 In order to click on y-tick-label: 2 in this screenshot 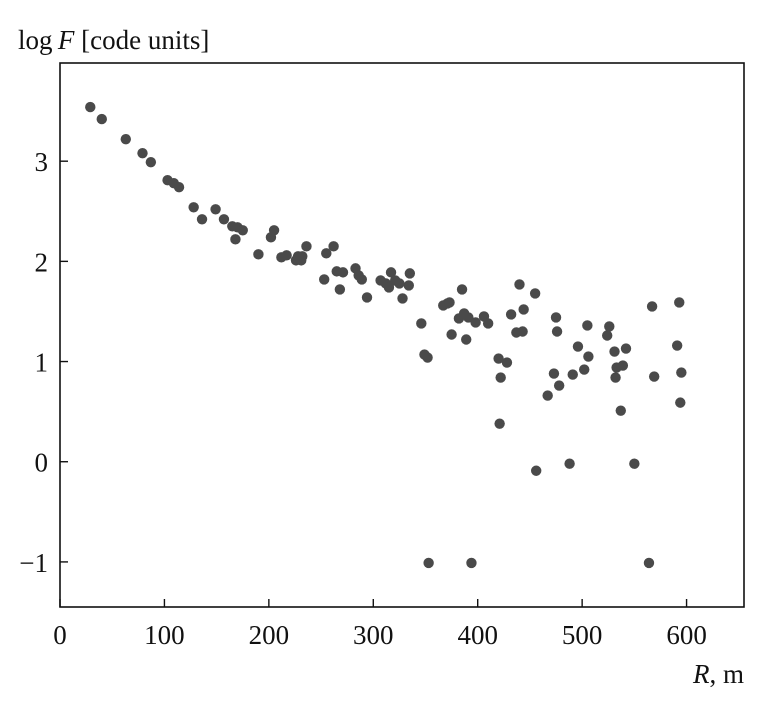, I will do `click(42, 262)`.